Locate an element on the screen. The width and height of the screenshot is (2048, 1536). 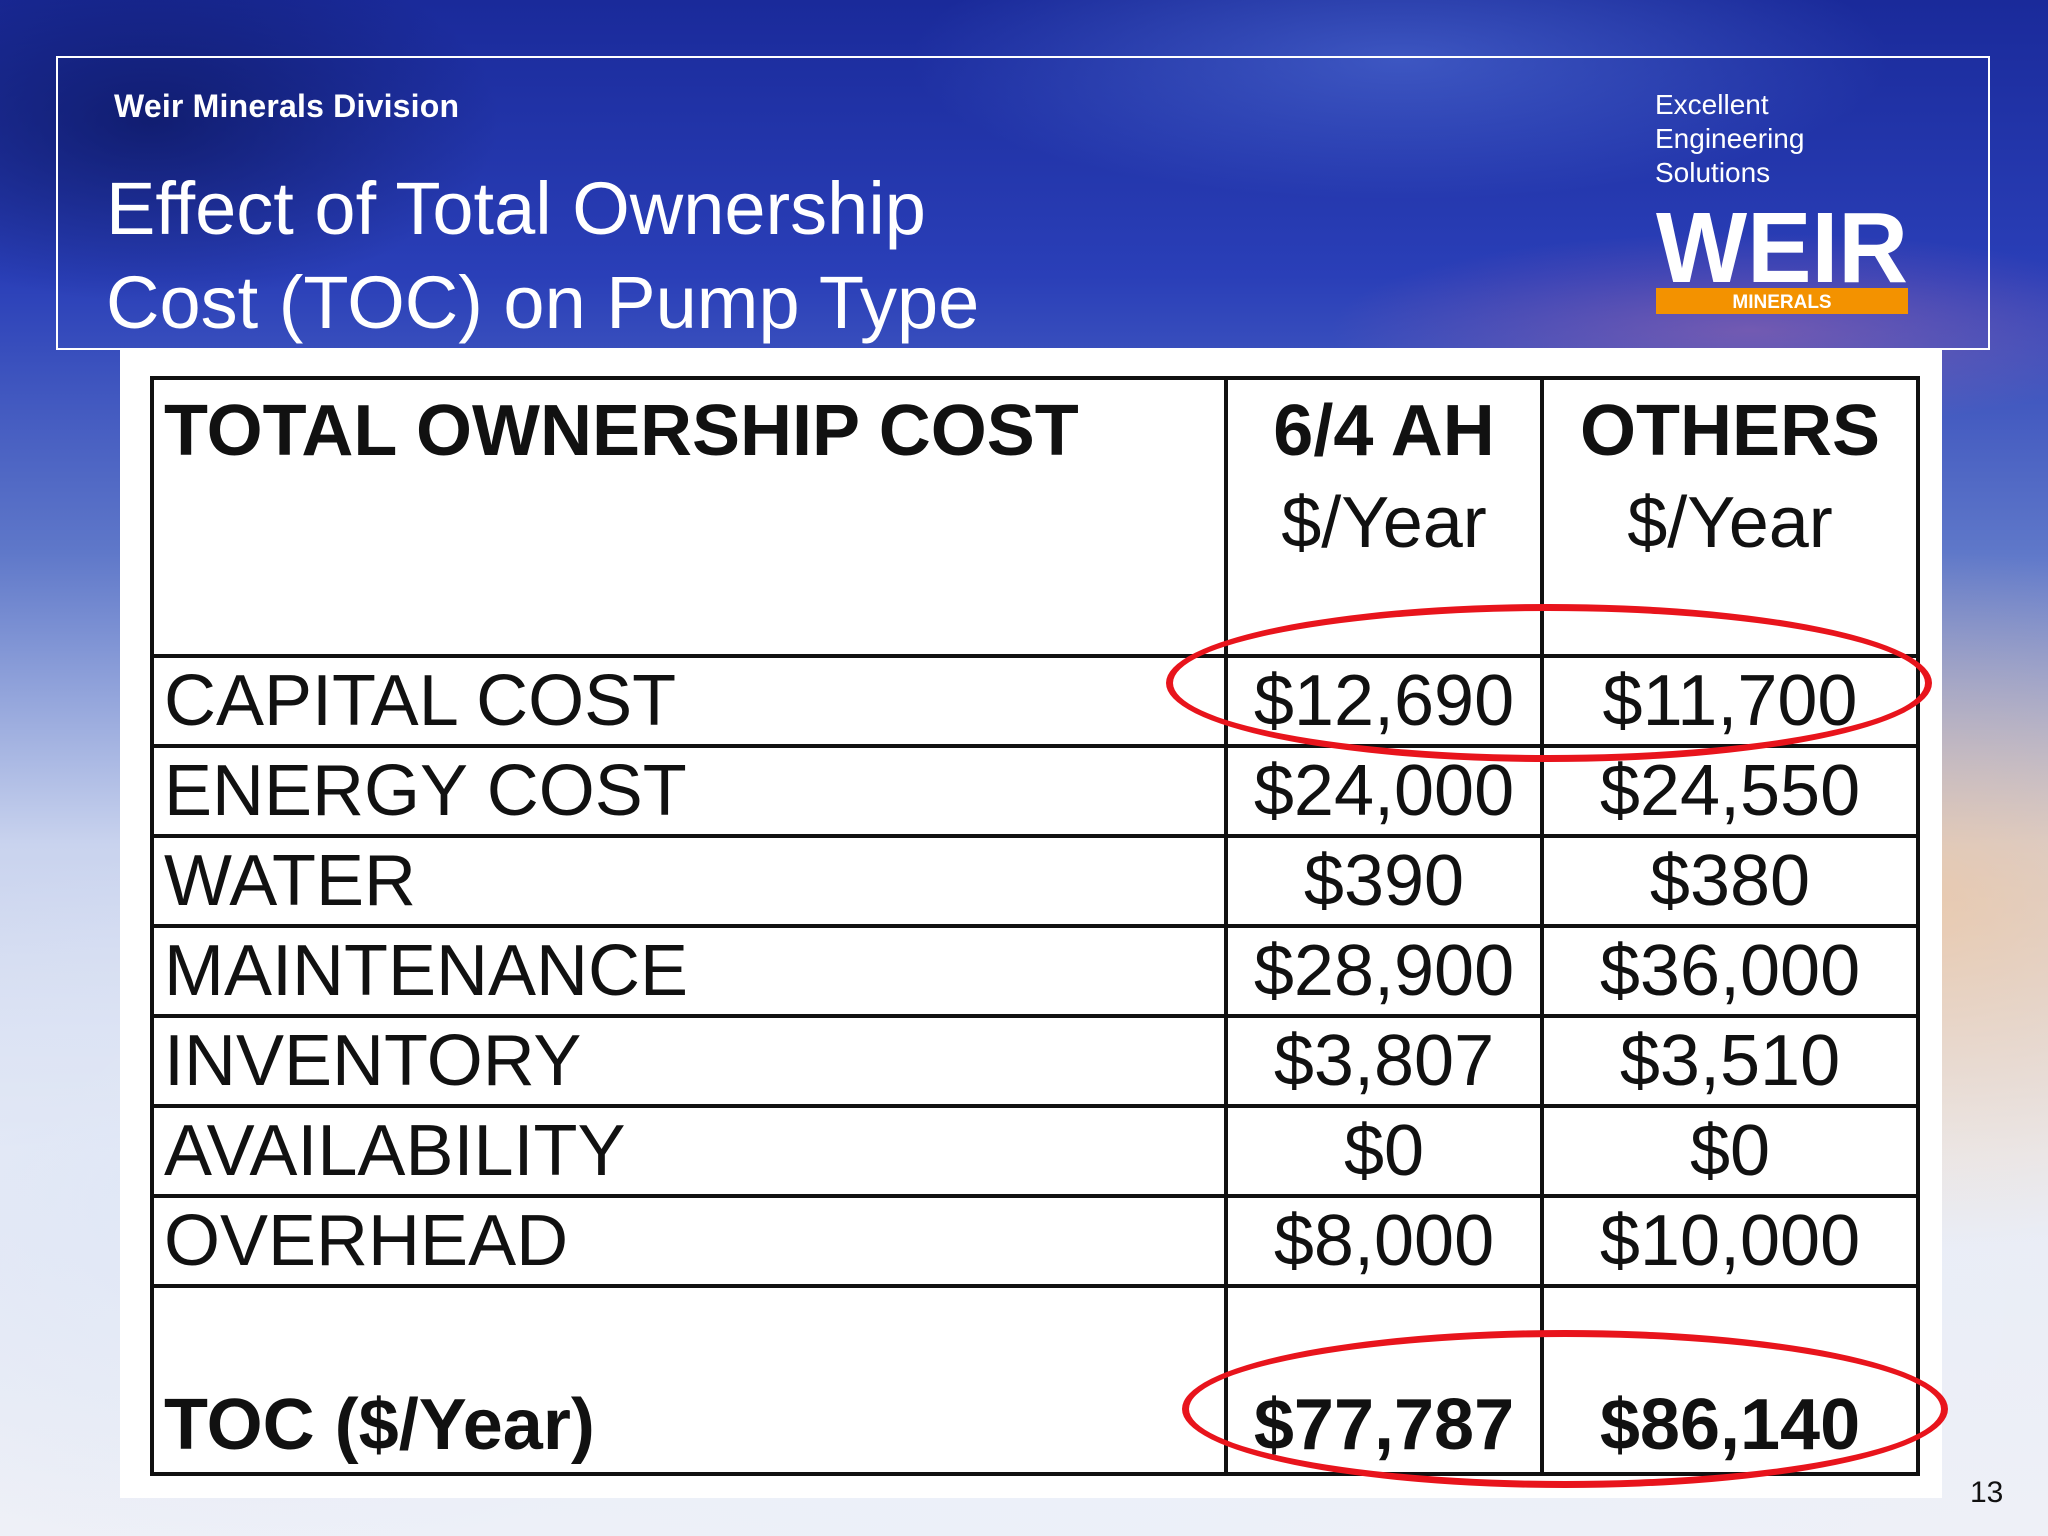
page-number: 13 is located at coordinates (1987, 1492).